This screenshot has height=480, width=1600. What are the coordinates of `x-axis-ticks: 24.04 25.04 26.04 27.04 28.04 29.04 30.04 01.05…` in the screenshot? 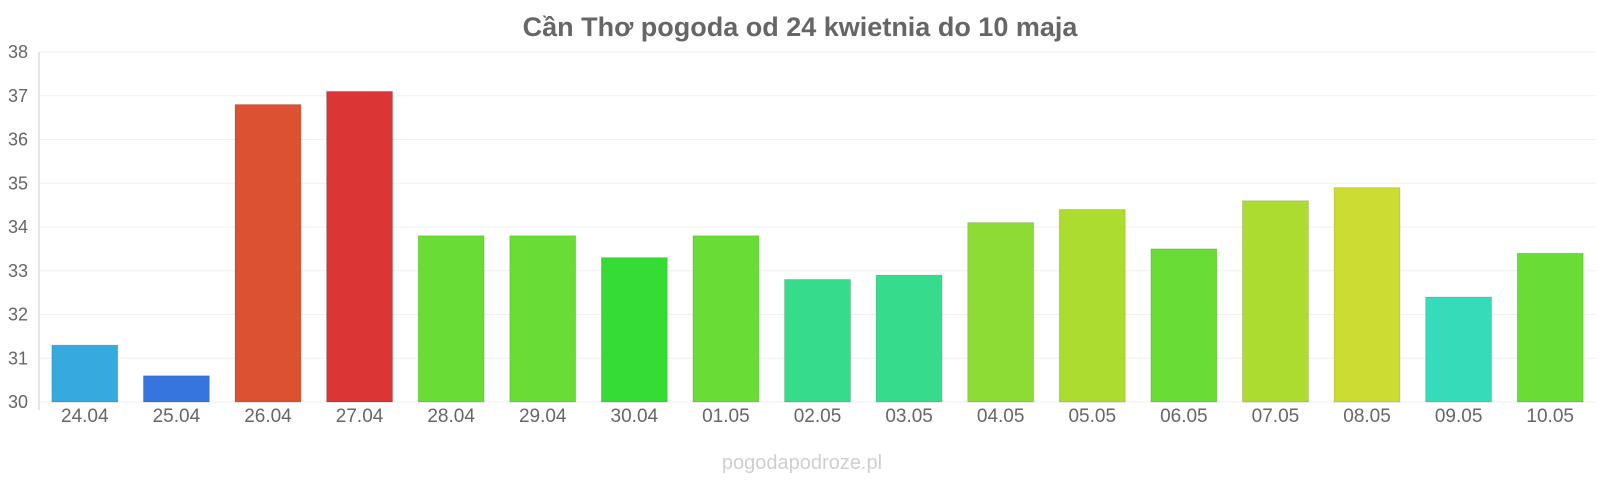 It's located at (817, 416).